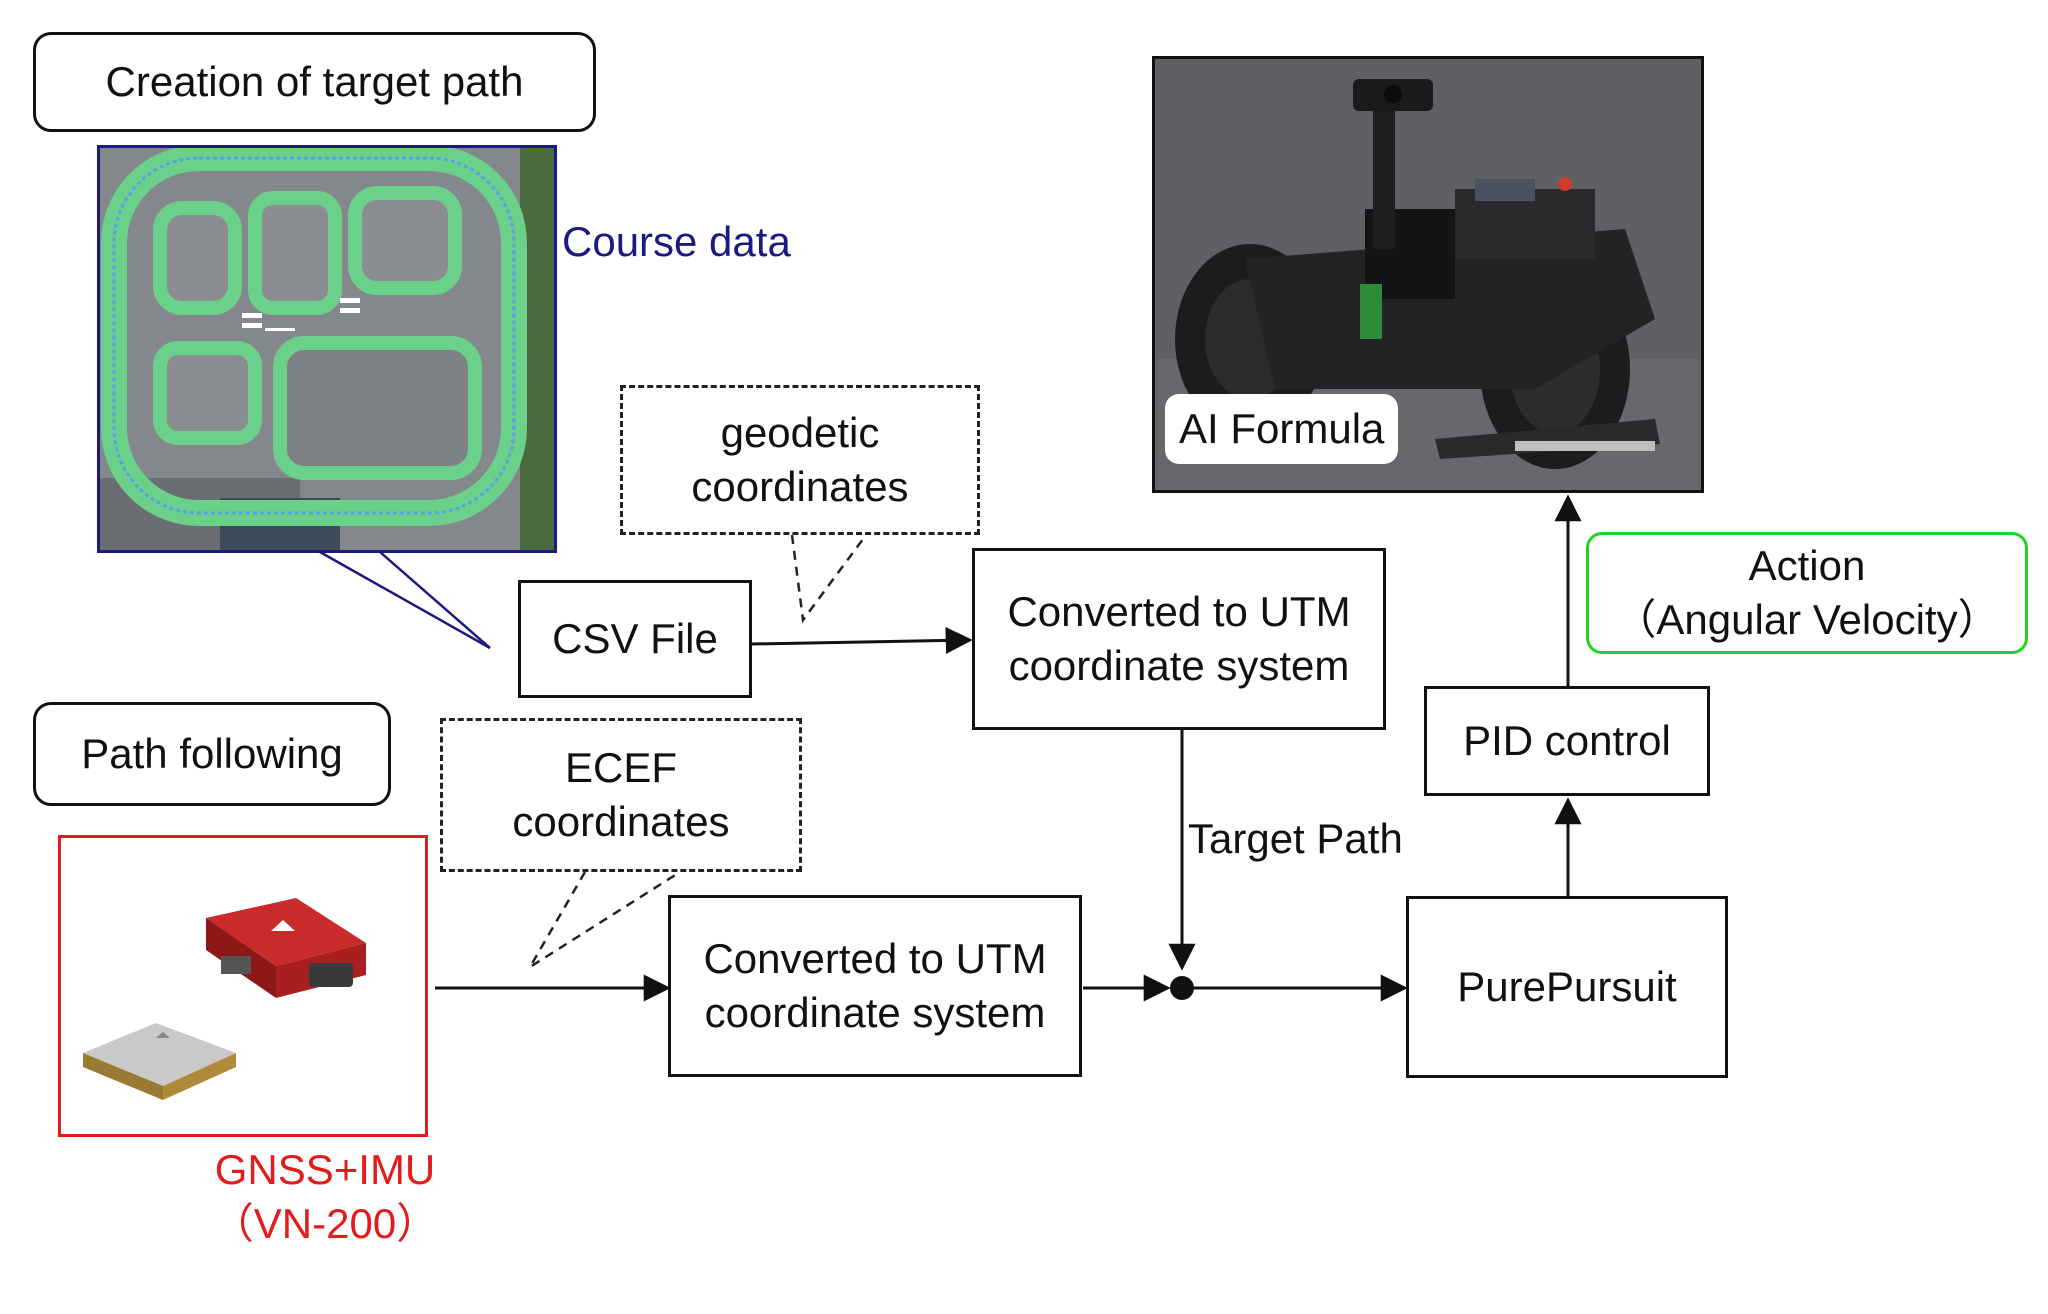  What do you see at coordinates (800, 460) in the screenshot?
I see `geodetic-callout: geodetic coordinates` at bounding box center [800, 460].